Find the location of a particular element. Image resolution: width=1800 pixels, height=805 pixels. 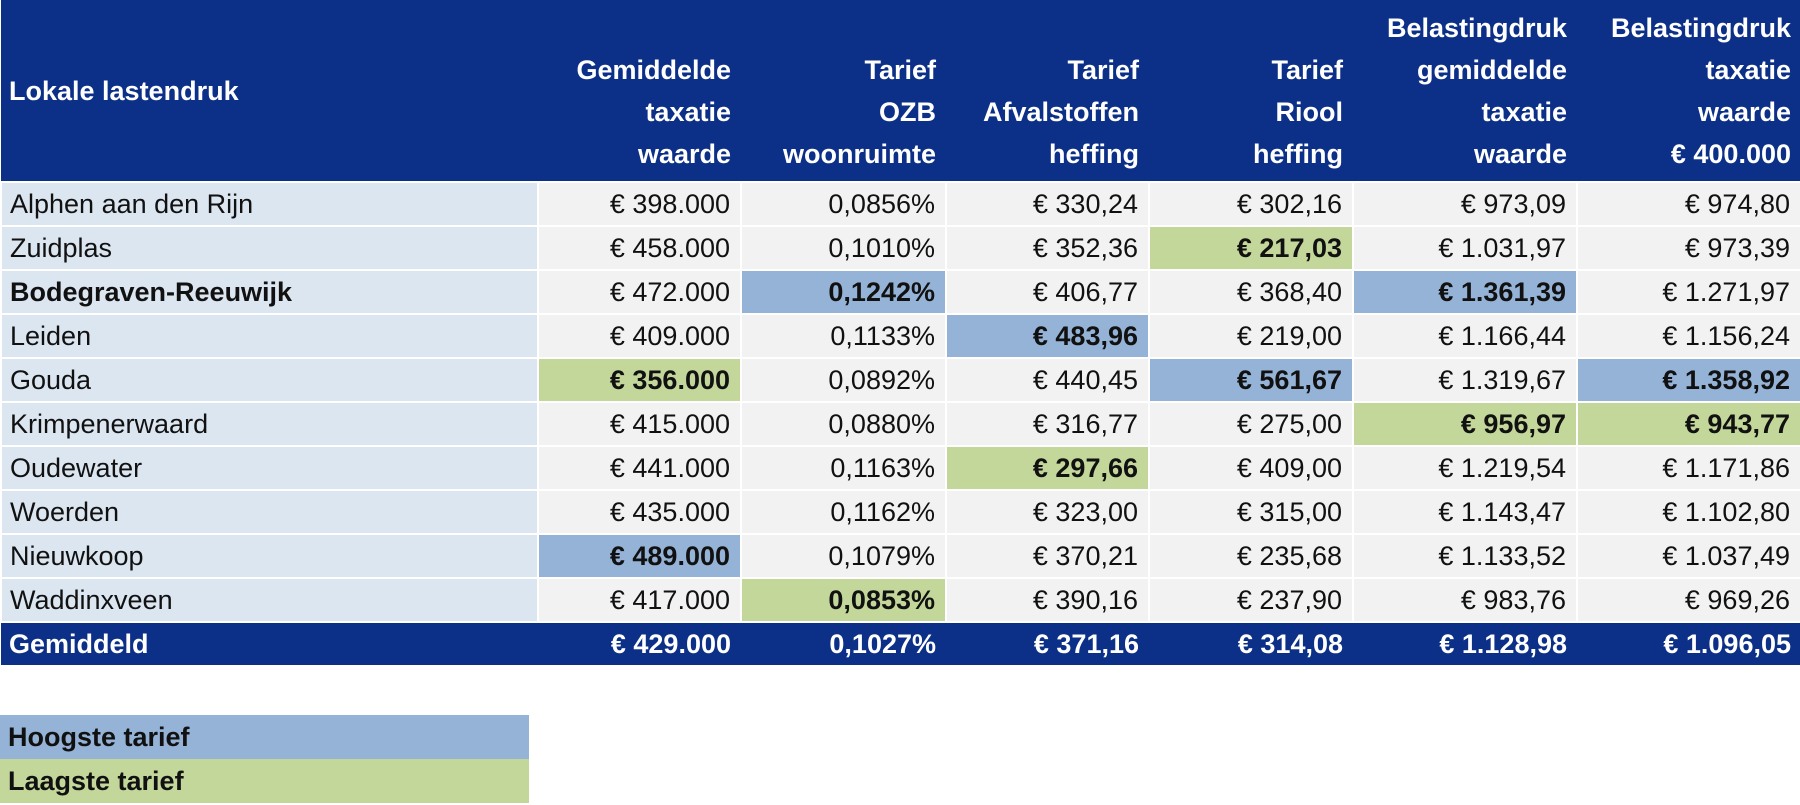

row-label: Bodegraven-Reeuwijk is located at coordinates (269, 292).